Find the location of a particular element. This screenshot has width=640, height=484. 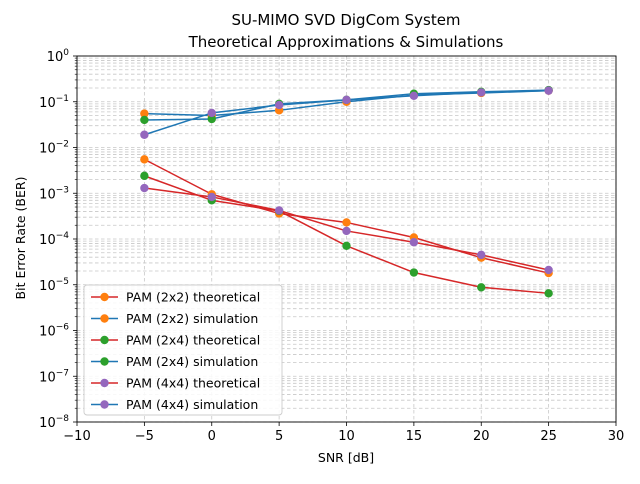

legend-label: PAM (4x4) theoretical is located at coordinates (193, 383).